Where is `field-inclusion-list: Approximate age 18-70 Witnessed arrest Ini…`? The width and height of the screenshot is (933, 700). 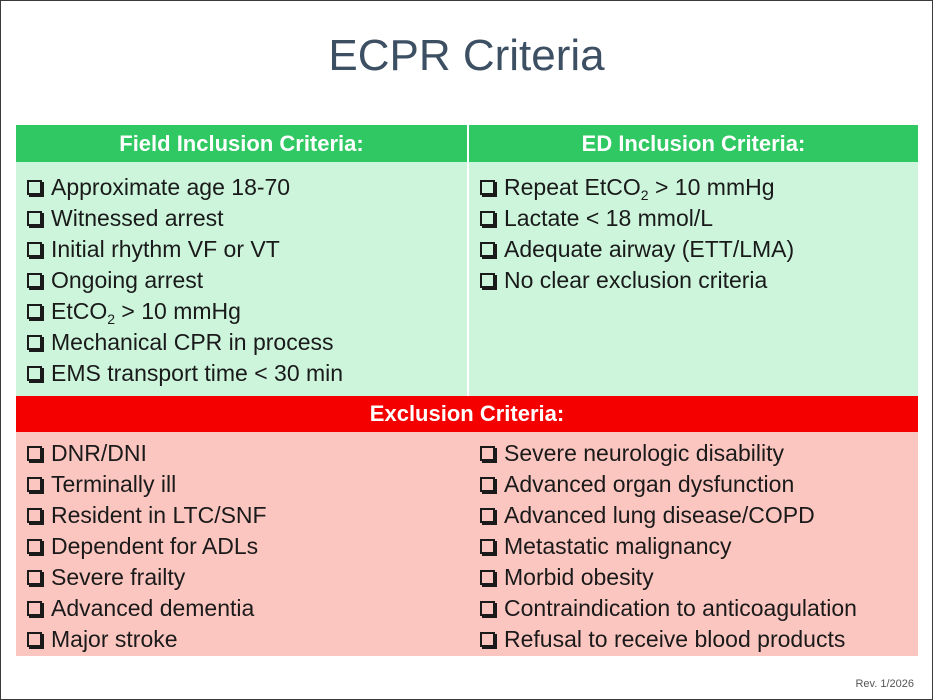 field-inclusion-list: Approximate age 18-70 Witnessed arrest Ini… is located at coordinates (247, 280).